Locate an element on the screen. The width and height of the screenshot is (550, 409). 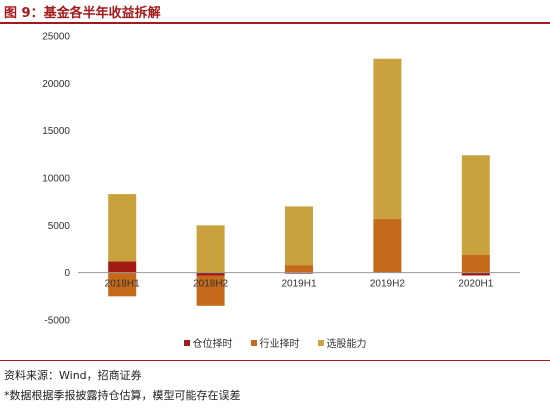
category-label: 2018H1 is located at coordinates (122, 284).